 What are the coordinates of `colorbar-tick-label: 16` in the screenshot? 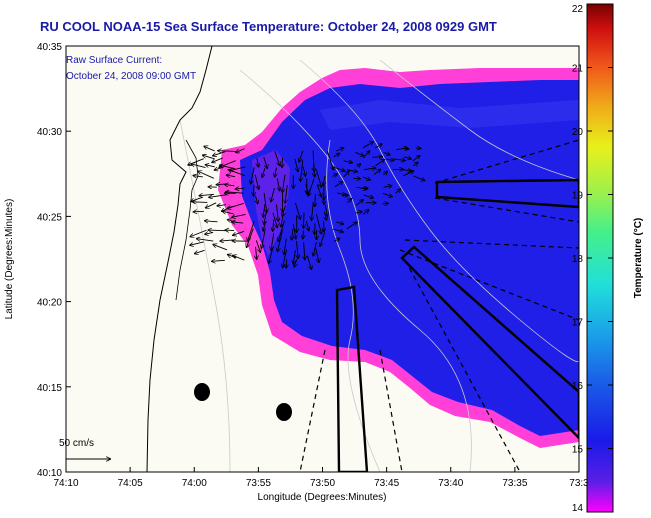 It's located at (578, 386).